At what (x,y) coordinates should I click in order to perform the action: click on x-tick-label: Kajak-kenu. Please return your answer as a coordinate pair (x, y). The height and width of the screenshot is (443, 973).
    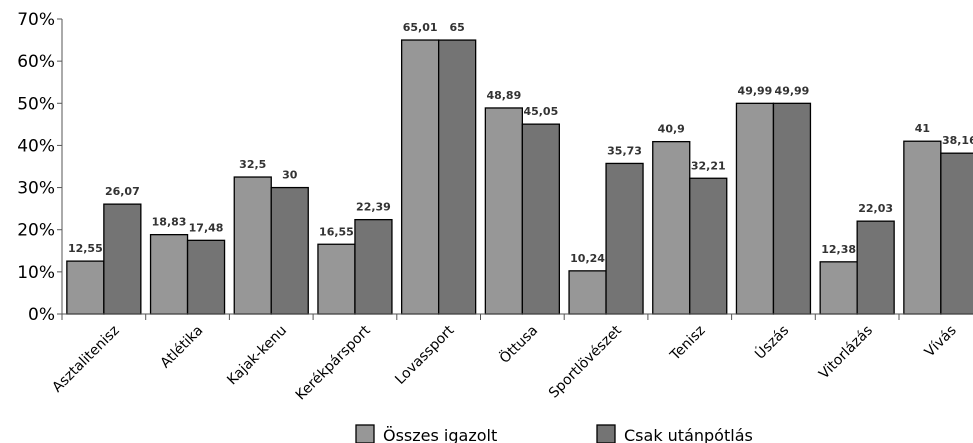
    Looking at the image, I should click on (257, 356).